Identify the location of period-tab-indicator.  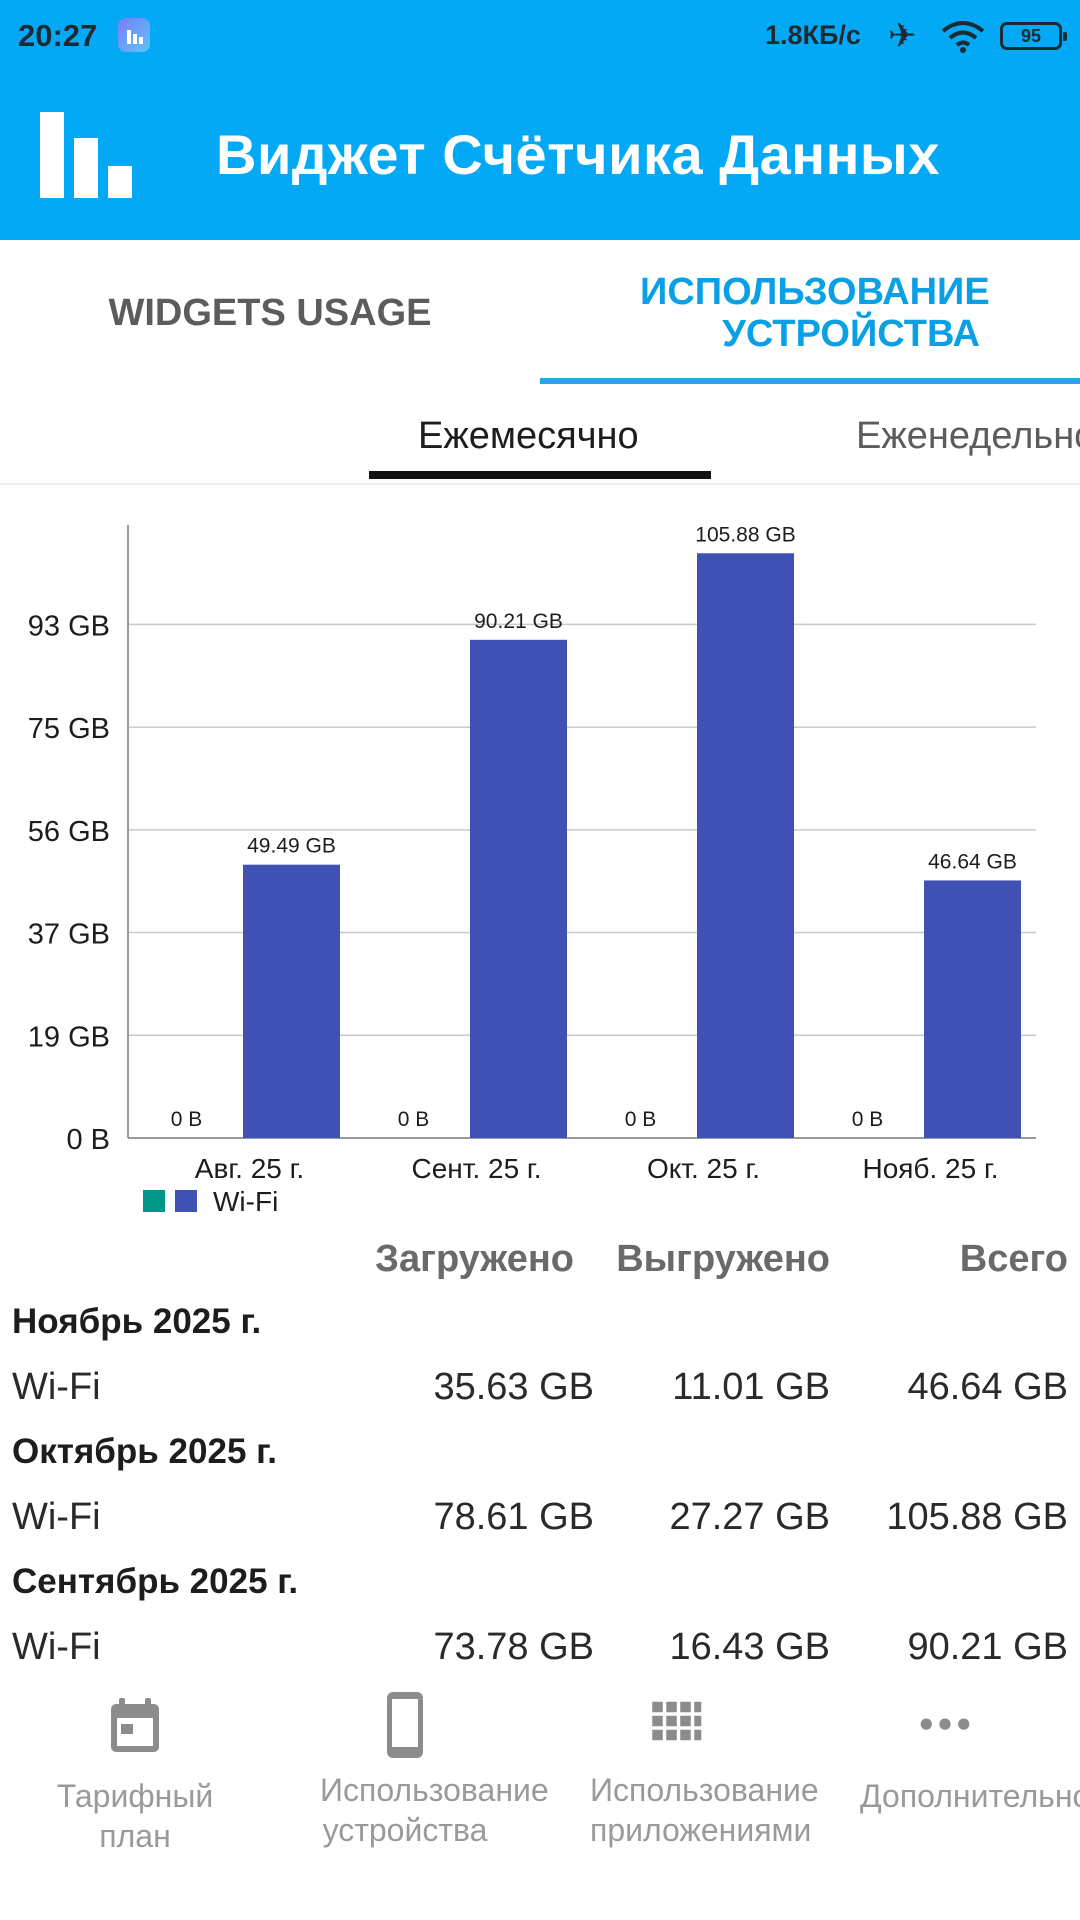
(540, 475).